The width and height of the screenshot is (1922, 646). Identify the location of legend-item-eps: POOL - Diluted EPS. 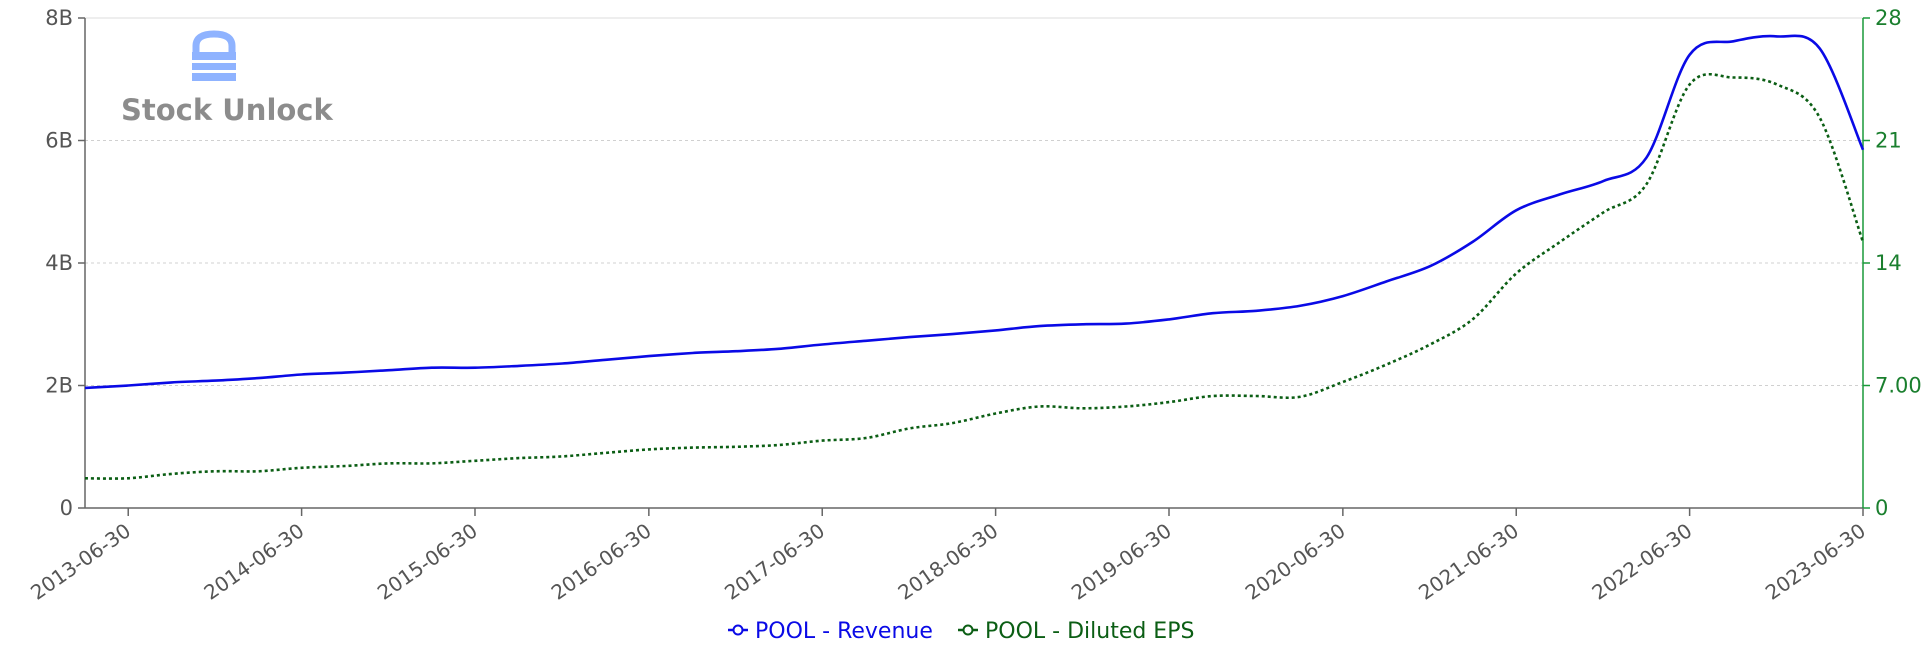
(1076, 631).